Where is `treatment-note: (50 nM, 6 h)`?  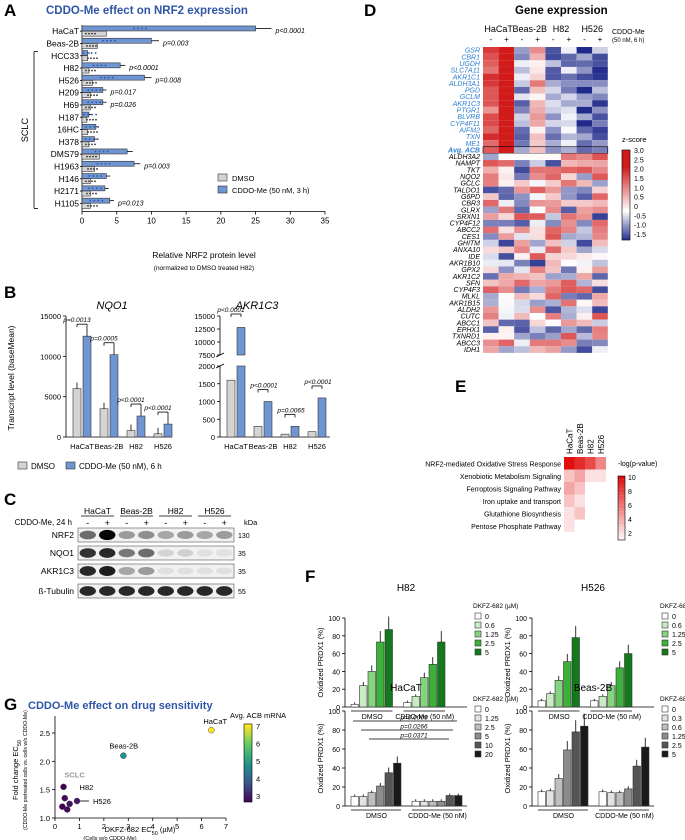 treatment-note: (50 nM, 6 h) is located at coordinates (628, 41).